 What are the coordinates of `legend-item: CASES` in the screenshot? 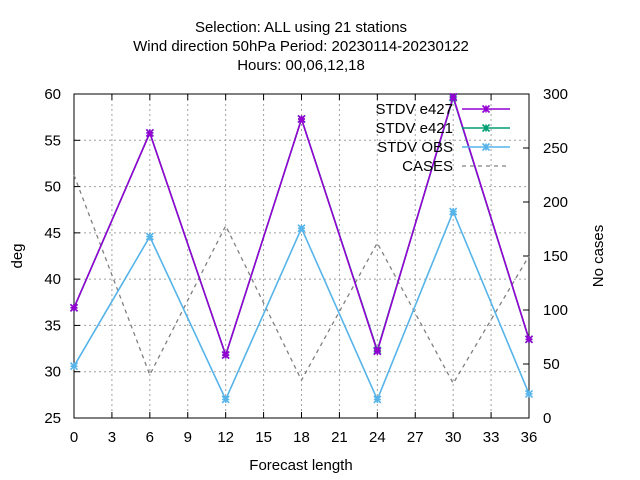 It's located at (456, 166).